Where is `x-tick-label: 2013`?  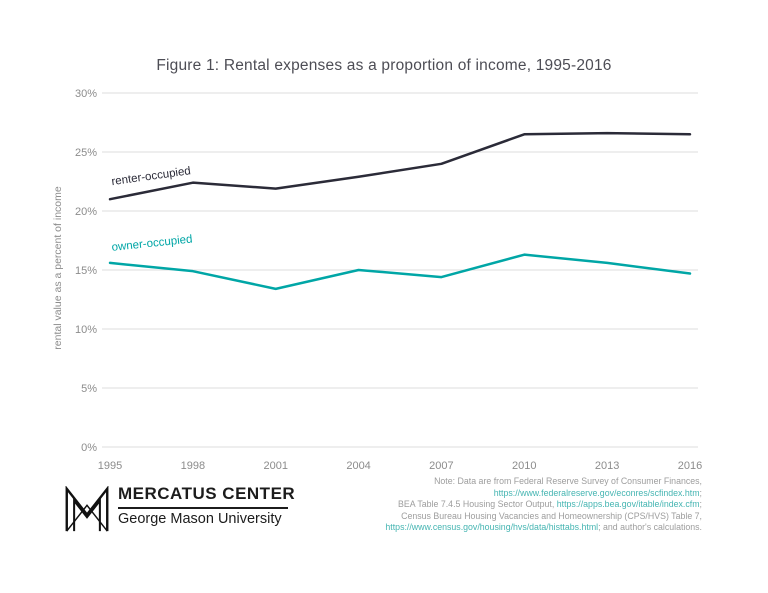 x-tick-label: 2013 is located at coordinates (607, 466).